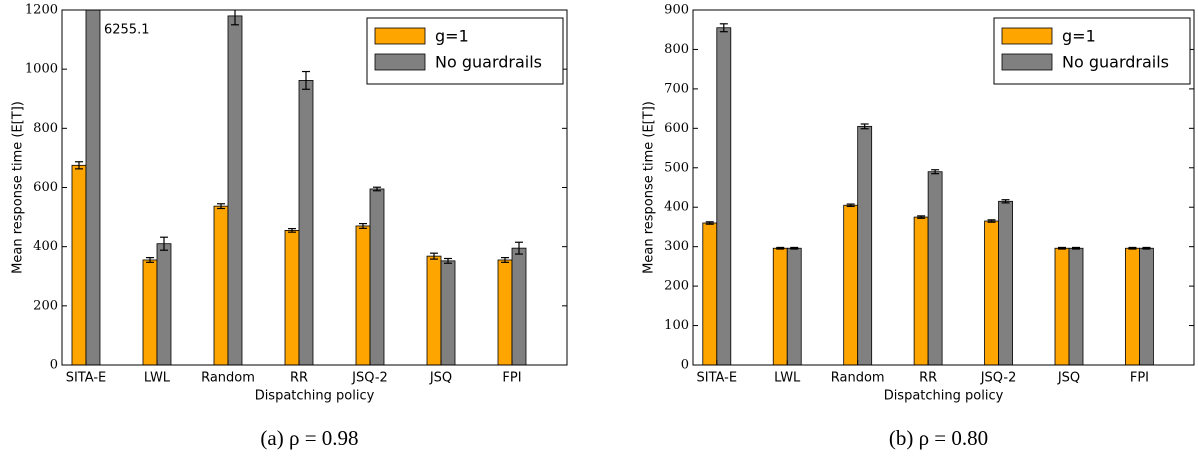 The image size is (1198, 461). I want to click on y-tick-label: 900, so click(676, 10).